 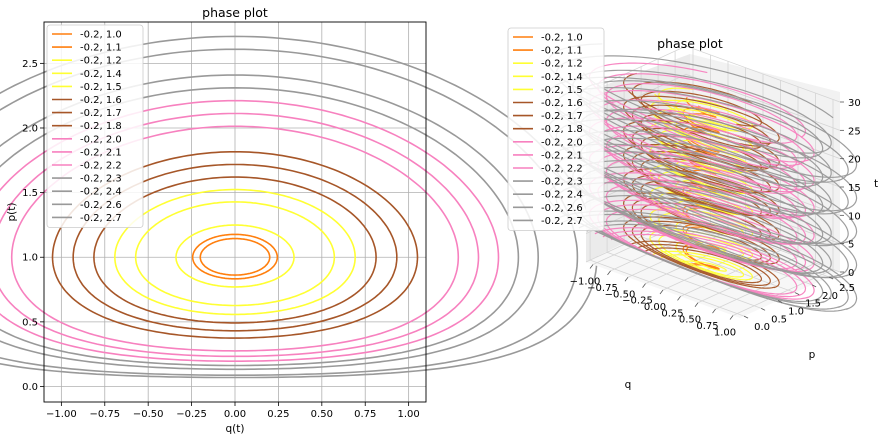 I want to click on q-tick-label: 0.50, so click(x=690, y=320).